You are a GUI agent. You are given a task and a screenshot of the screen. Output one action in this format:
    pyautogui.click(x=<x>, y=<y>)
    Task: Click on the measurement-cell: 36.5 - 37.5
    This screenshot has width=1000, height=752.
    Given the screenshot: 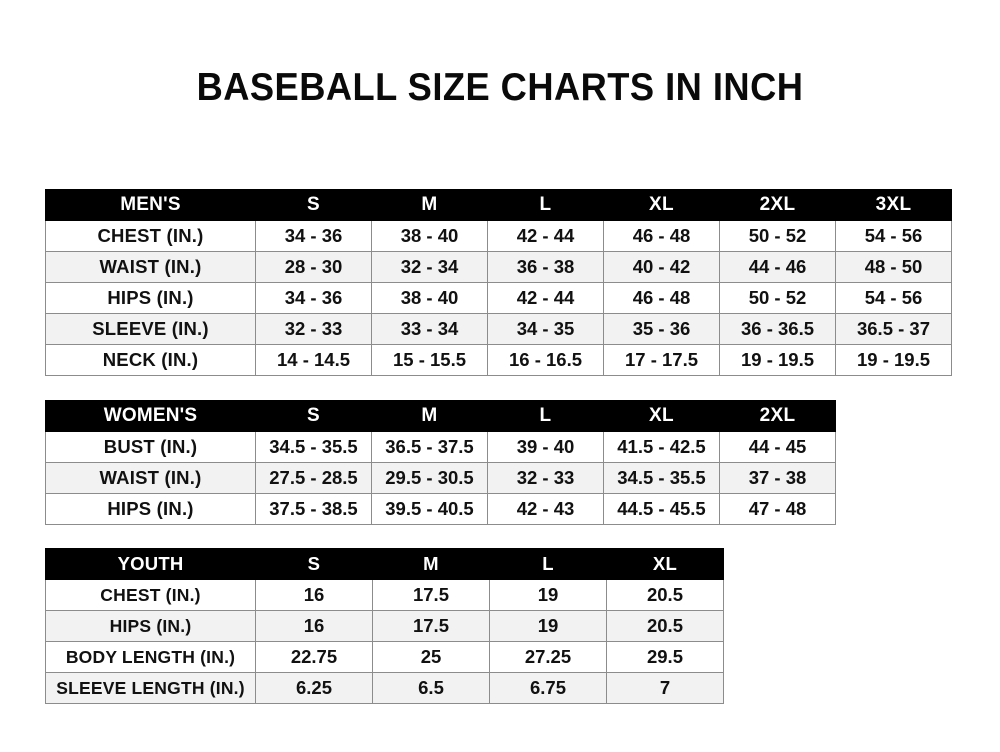 What is the action you would take?
    pyautogui.click(x=429, y=447)
    